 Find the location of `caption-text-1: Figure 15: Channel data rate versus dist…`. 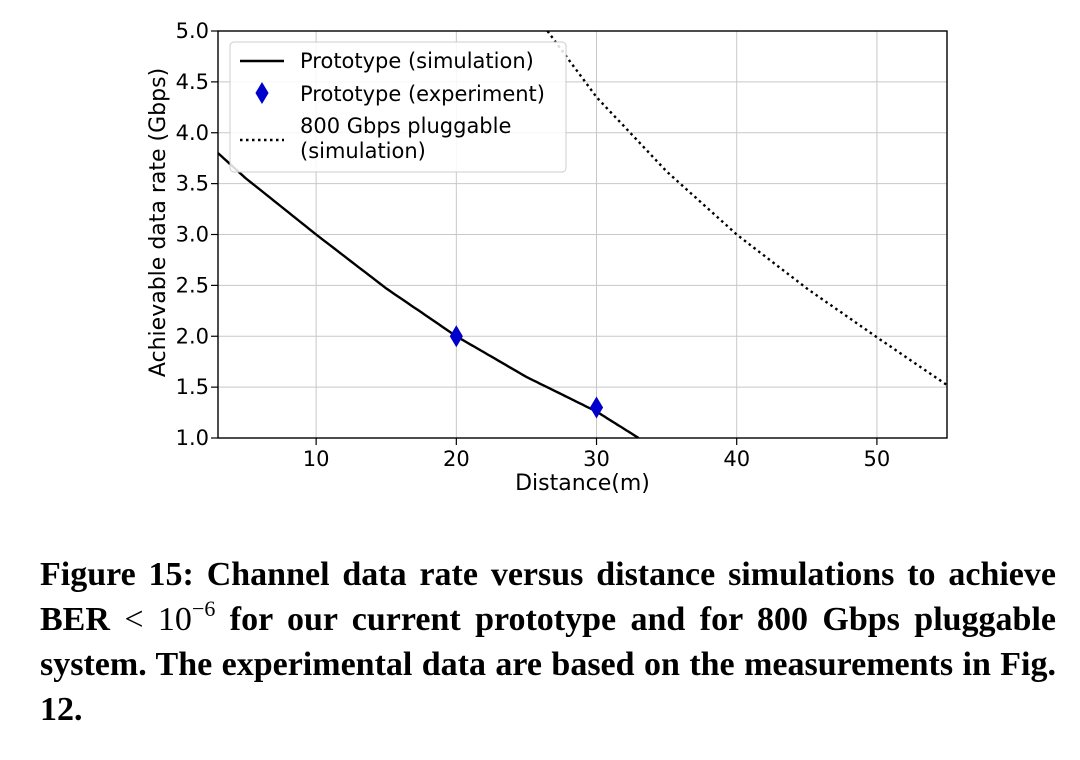

caption-text-1: Figure 15: Channel data rate versus dist… is located at coordinates (548, 597).